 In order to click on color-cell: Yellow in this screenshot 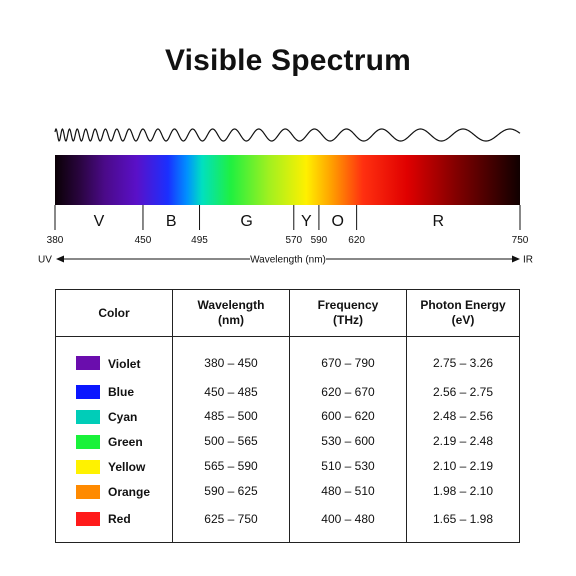, I will do `click(114, 466)`.